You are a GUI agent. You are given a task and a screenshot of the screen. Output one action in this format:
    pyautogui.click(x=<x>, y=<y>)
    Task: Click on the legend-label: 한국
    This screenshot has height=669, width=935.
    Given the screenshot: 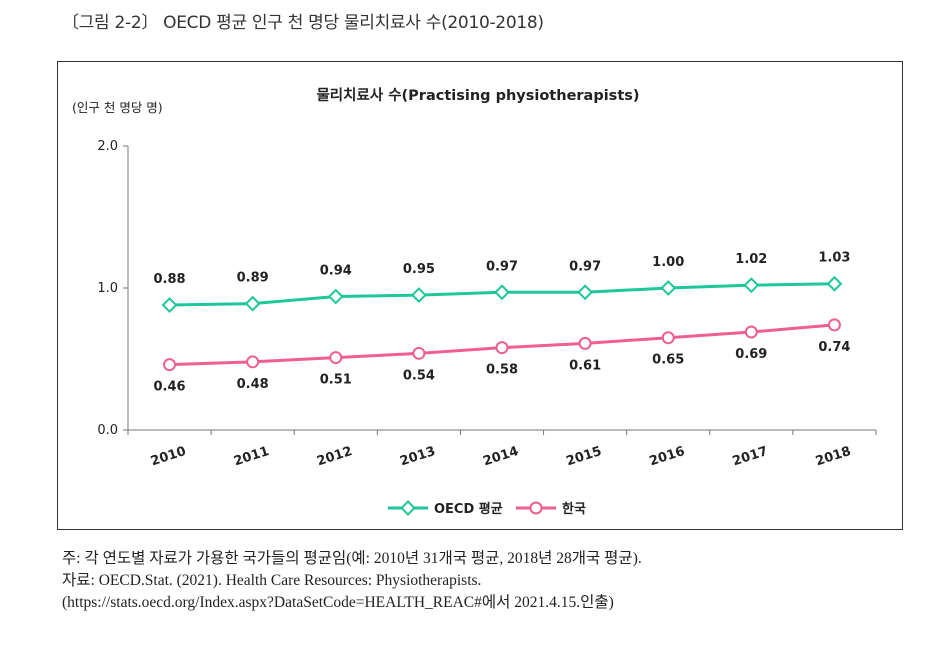 What is the action you would take?
    pyautogui.click(x=574, y=509)
    